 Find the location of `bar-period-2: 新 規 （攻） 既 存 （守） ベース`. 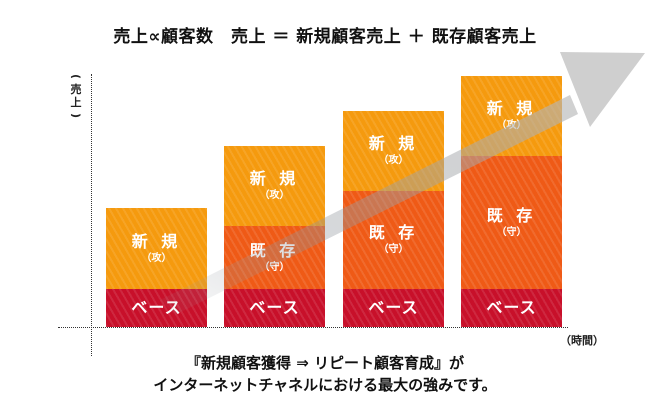

bar-period-2: 新 規 （攻） 既 存 （守） ベース is located at coordinates (274, 236).